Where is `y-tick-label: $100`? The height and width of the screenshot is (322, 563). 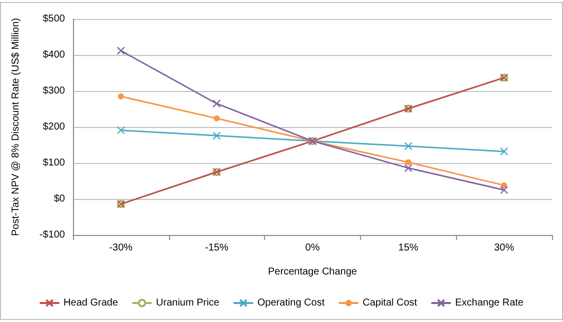
y-tick-label: $100 is located at coordinates (54, 163).